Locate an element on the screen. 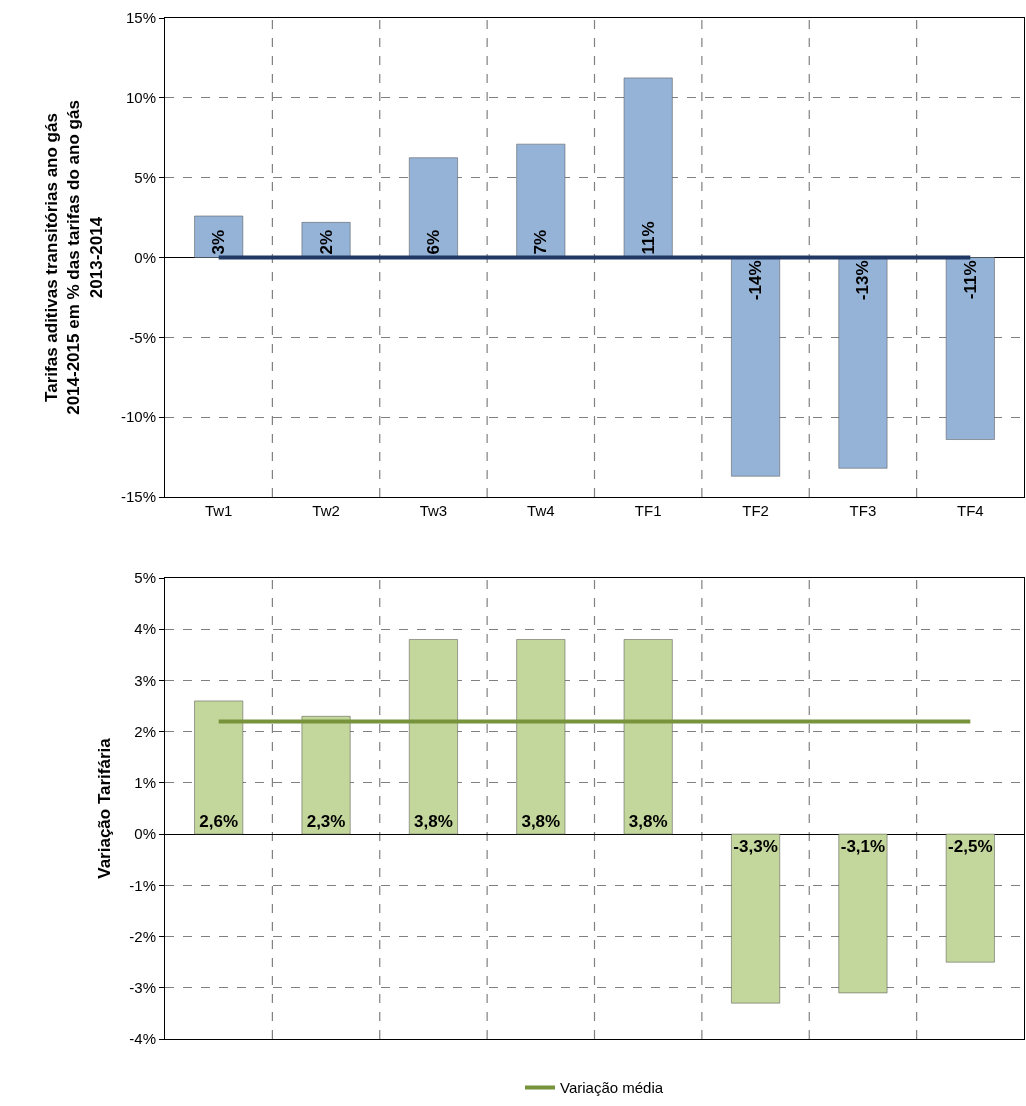 The width and height of the screenshot is (1026, 1106). y-axis-title: Tarifas aditivas transitórias ano gás 2014-2015 em % das tarifas do ano gás 2013-2014 is located at coordinates (74, 257).